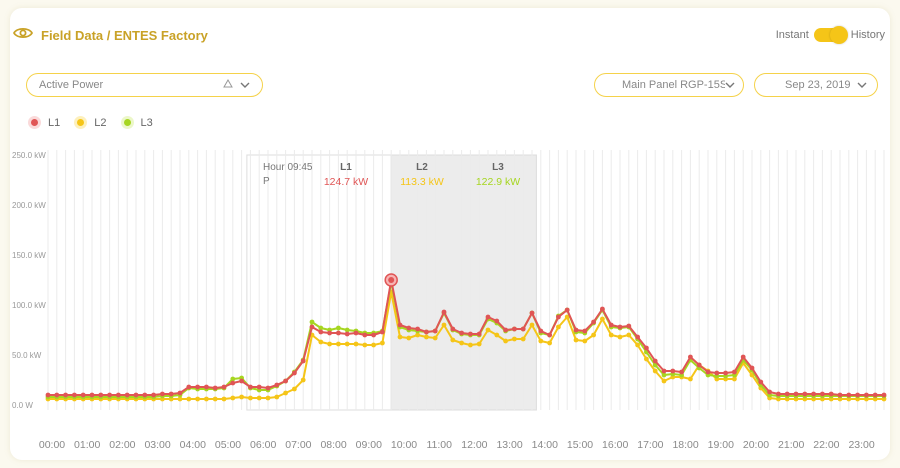 The image size is (900, 468). I want to click on eye-icon, so click(23, 35).